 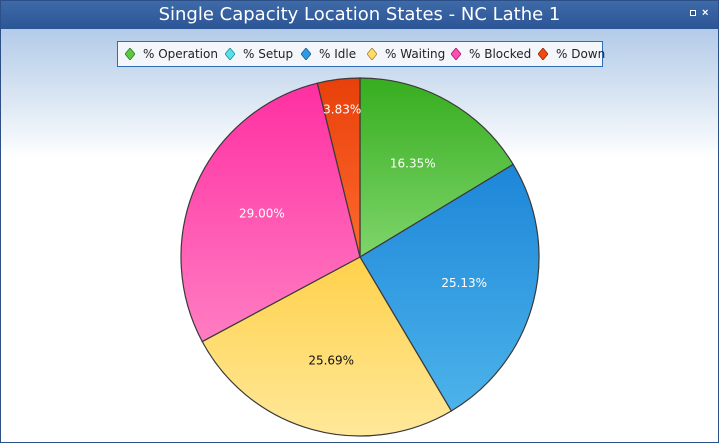 What do you see at coordinates (180, 54) in the screenshot?
I see `legend-label-operation: % Operation` at bounding box center [180, 54].